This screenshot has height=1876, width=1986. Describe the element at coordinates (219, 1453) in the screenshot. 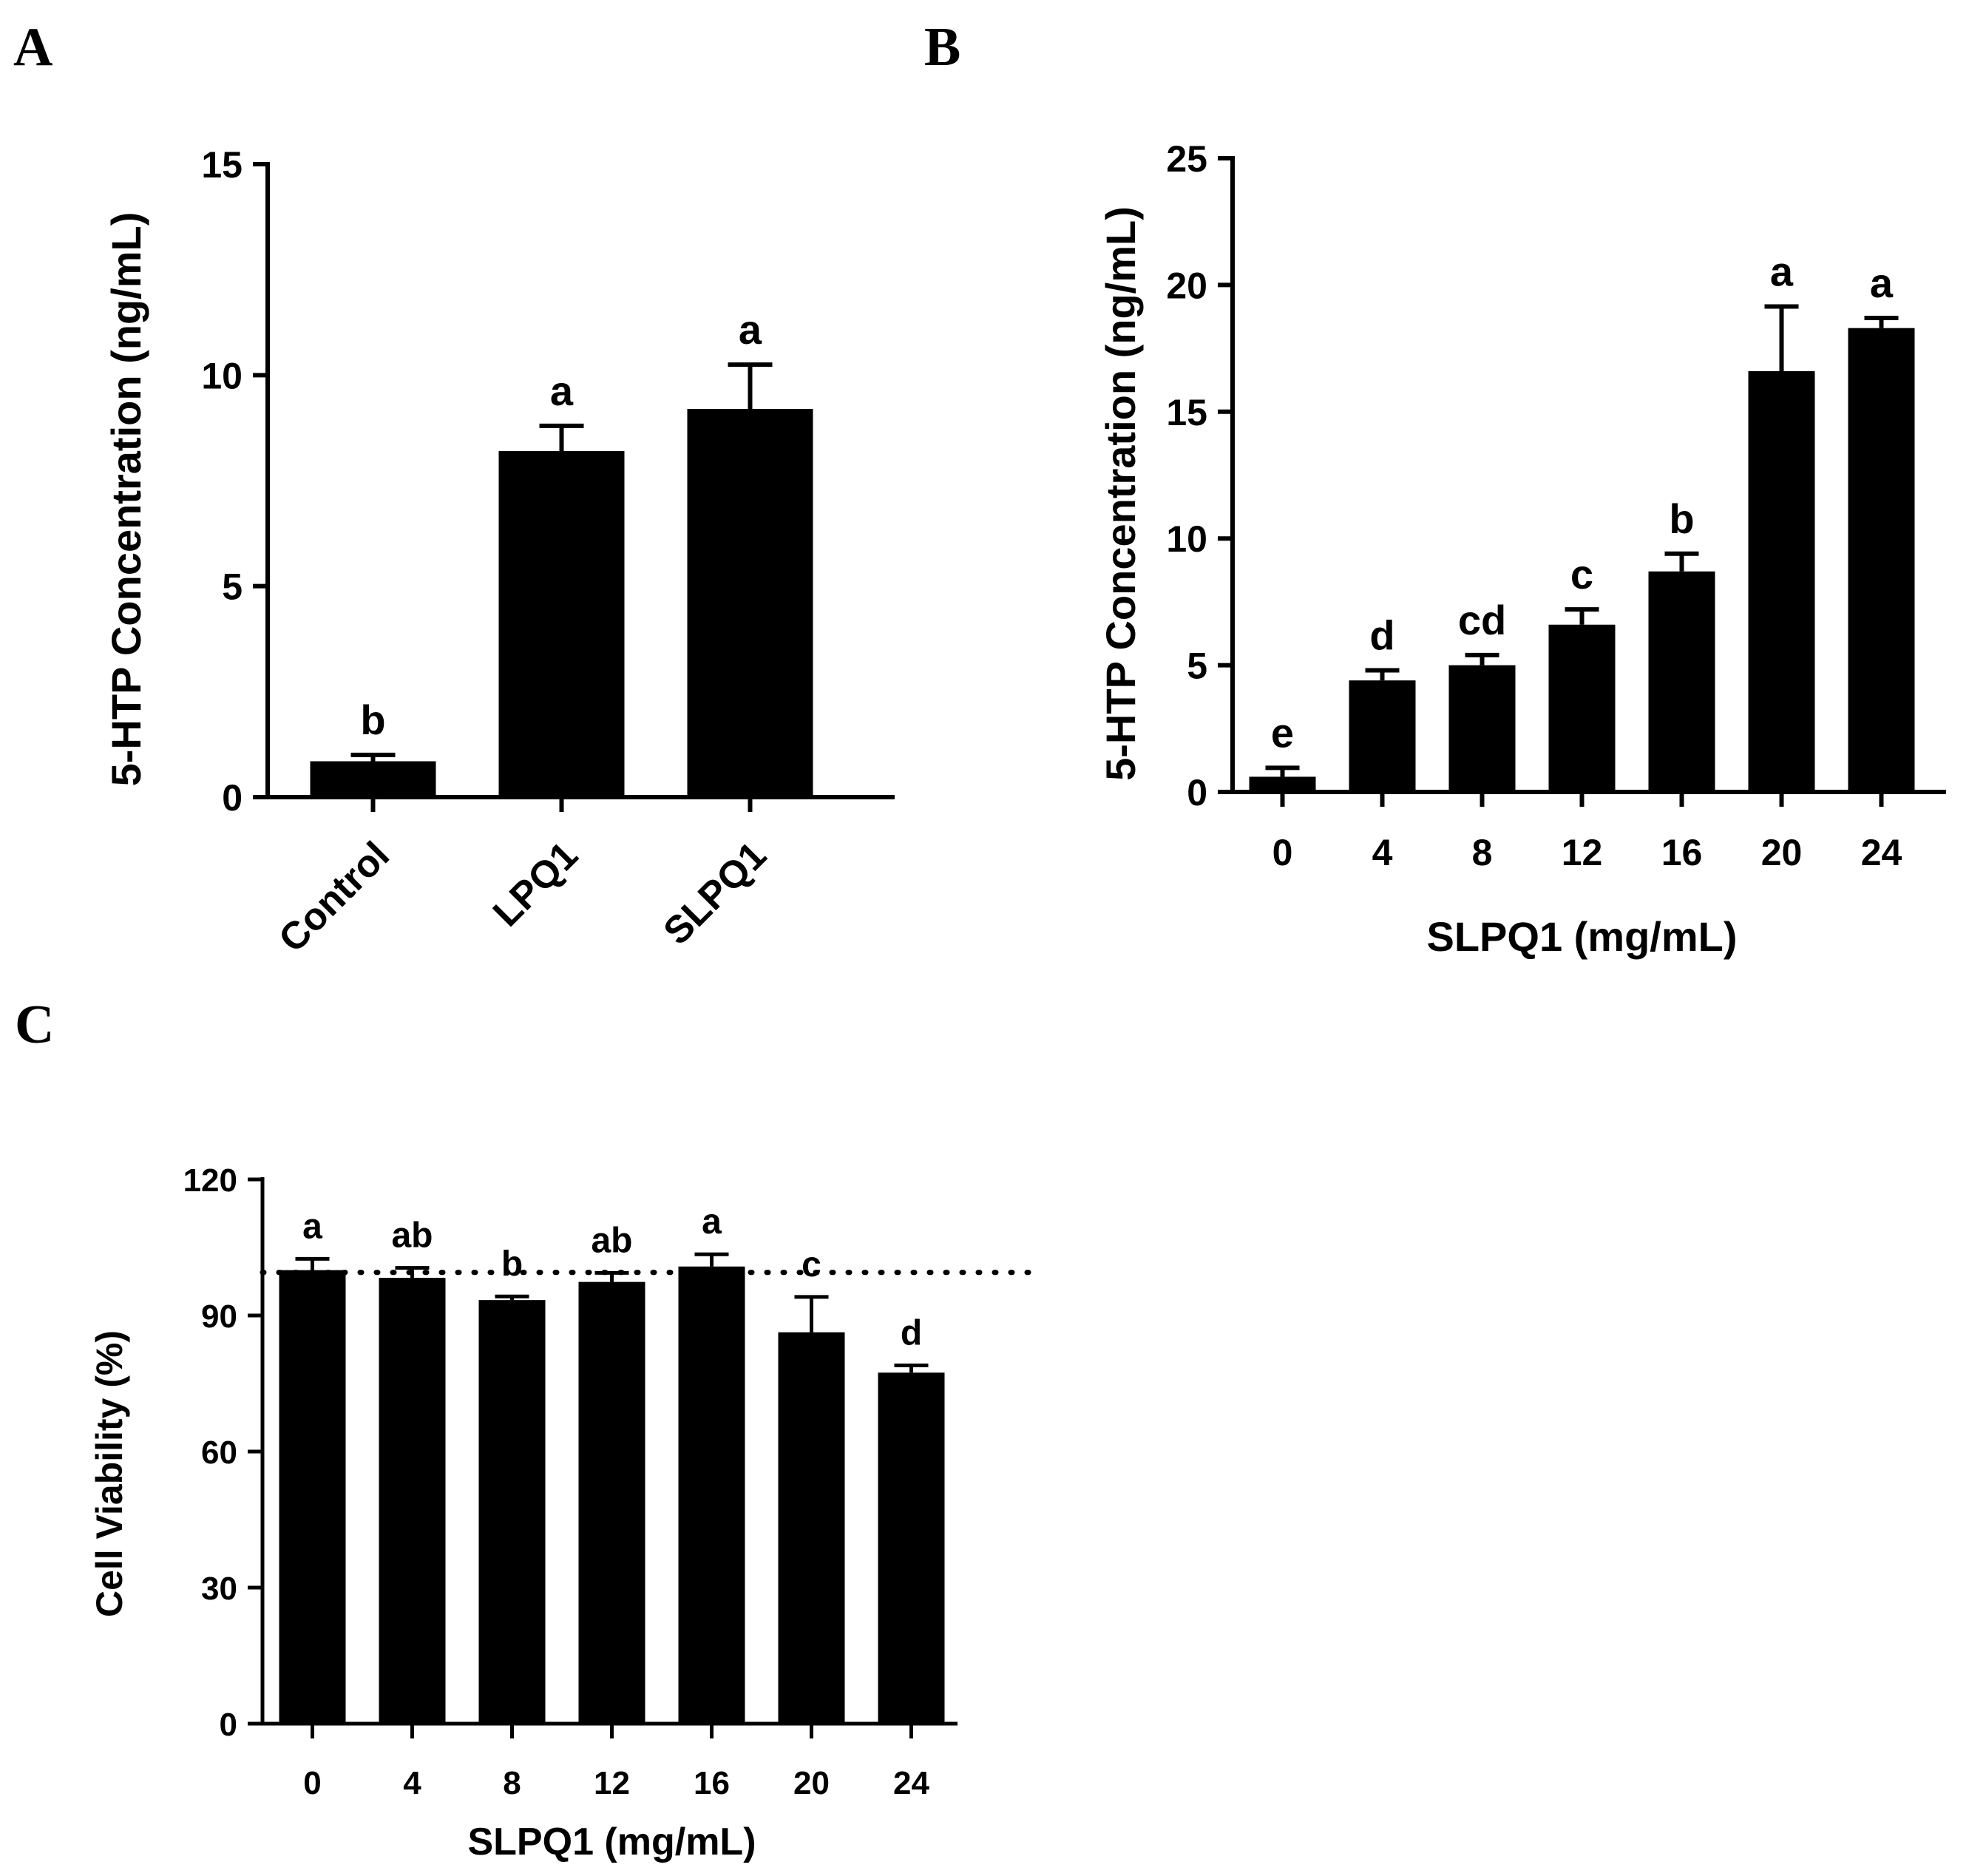

I see `y-tick-label: 60` at that location.